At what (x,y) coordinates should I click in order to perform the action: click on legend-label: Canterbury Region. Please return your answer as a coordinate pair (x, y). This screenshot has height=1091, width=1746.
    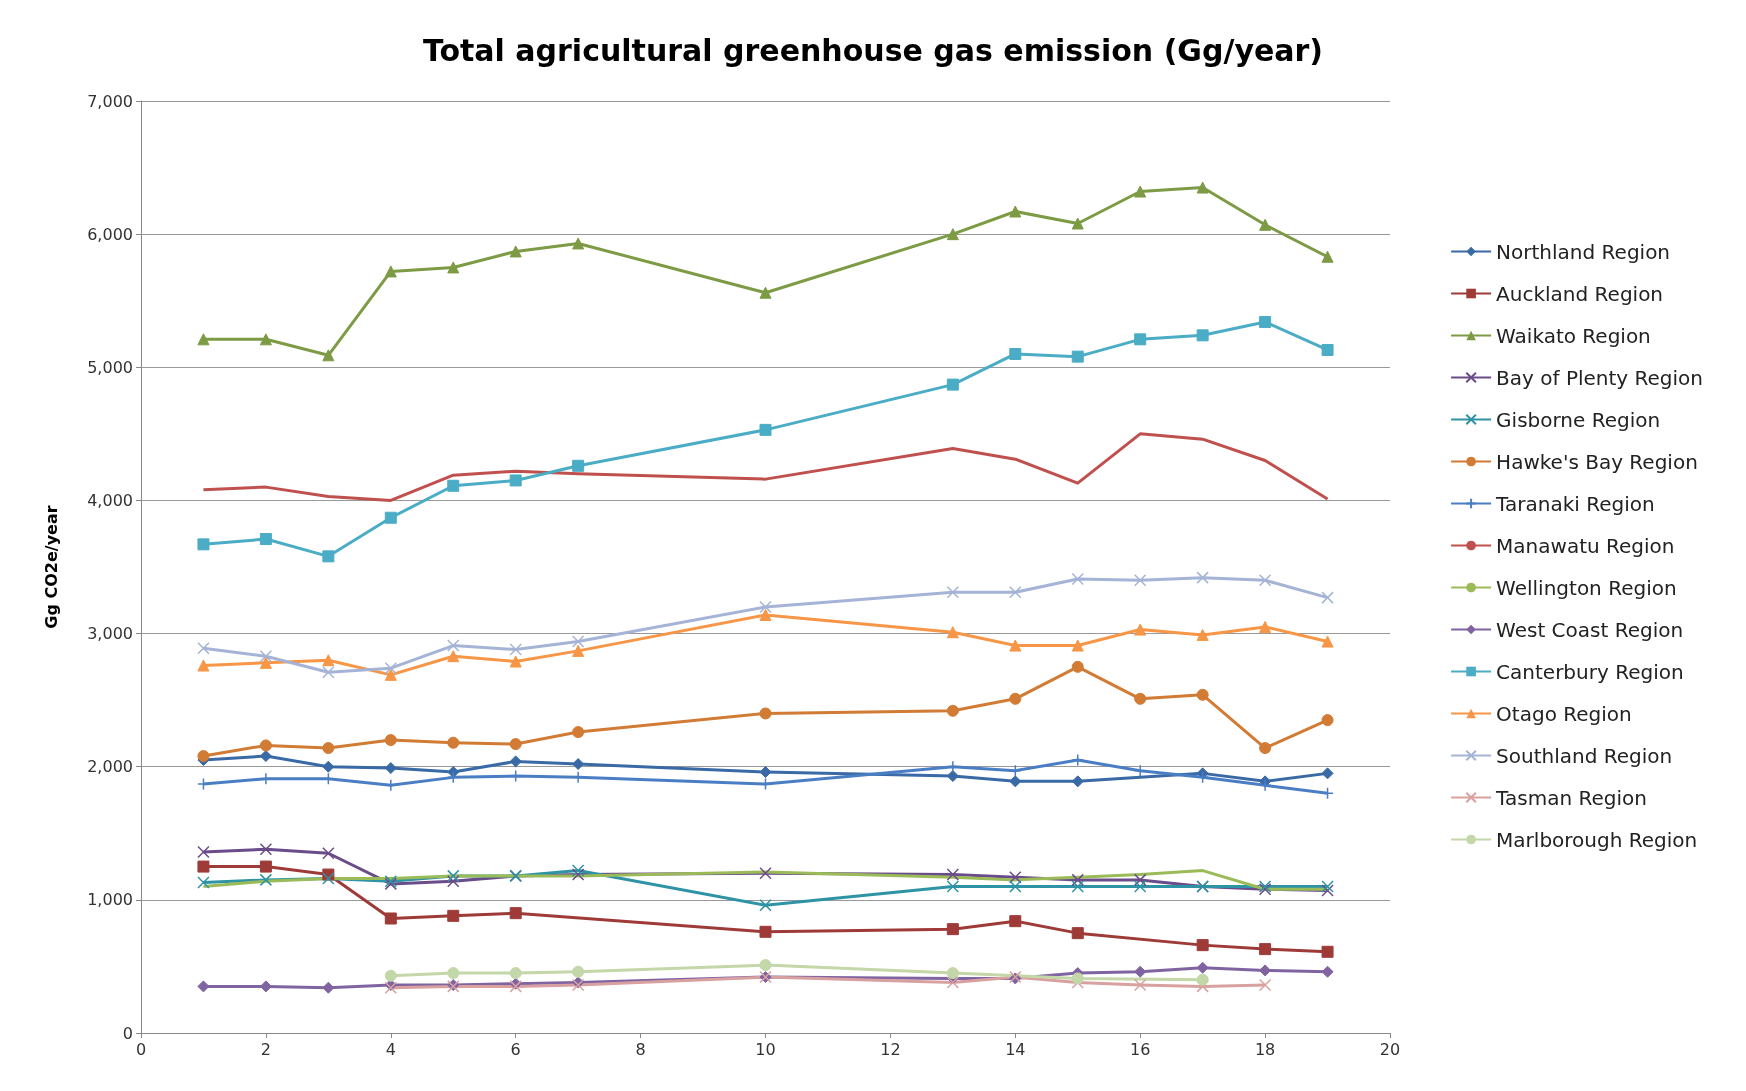
    Looking at the image, I should click on (1590, 671).